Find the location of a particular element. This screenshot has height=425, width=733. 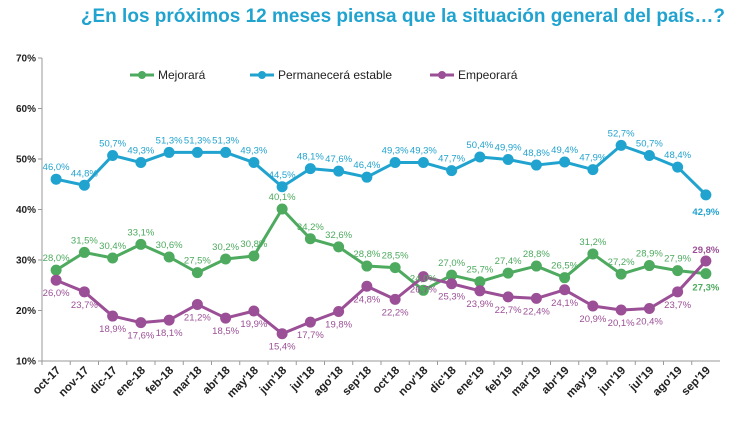

x-tick-label: ago'18 is located at coordinates (329, 381).